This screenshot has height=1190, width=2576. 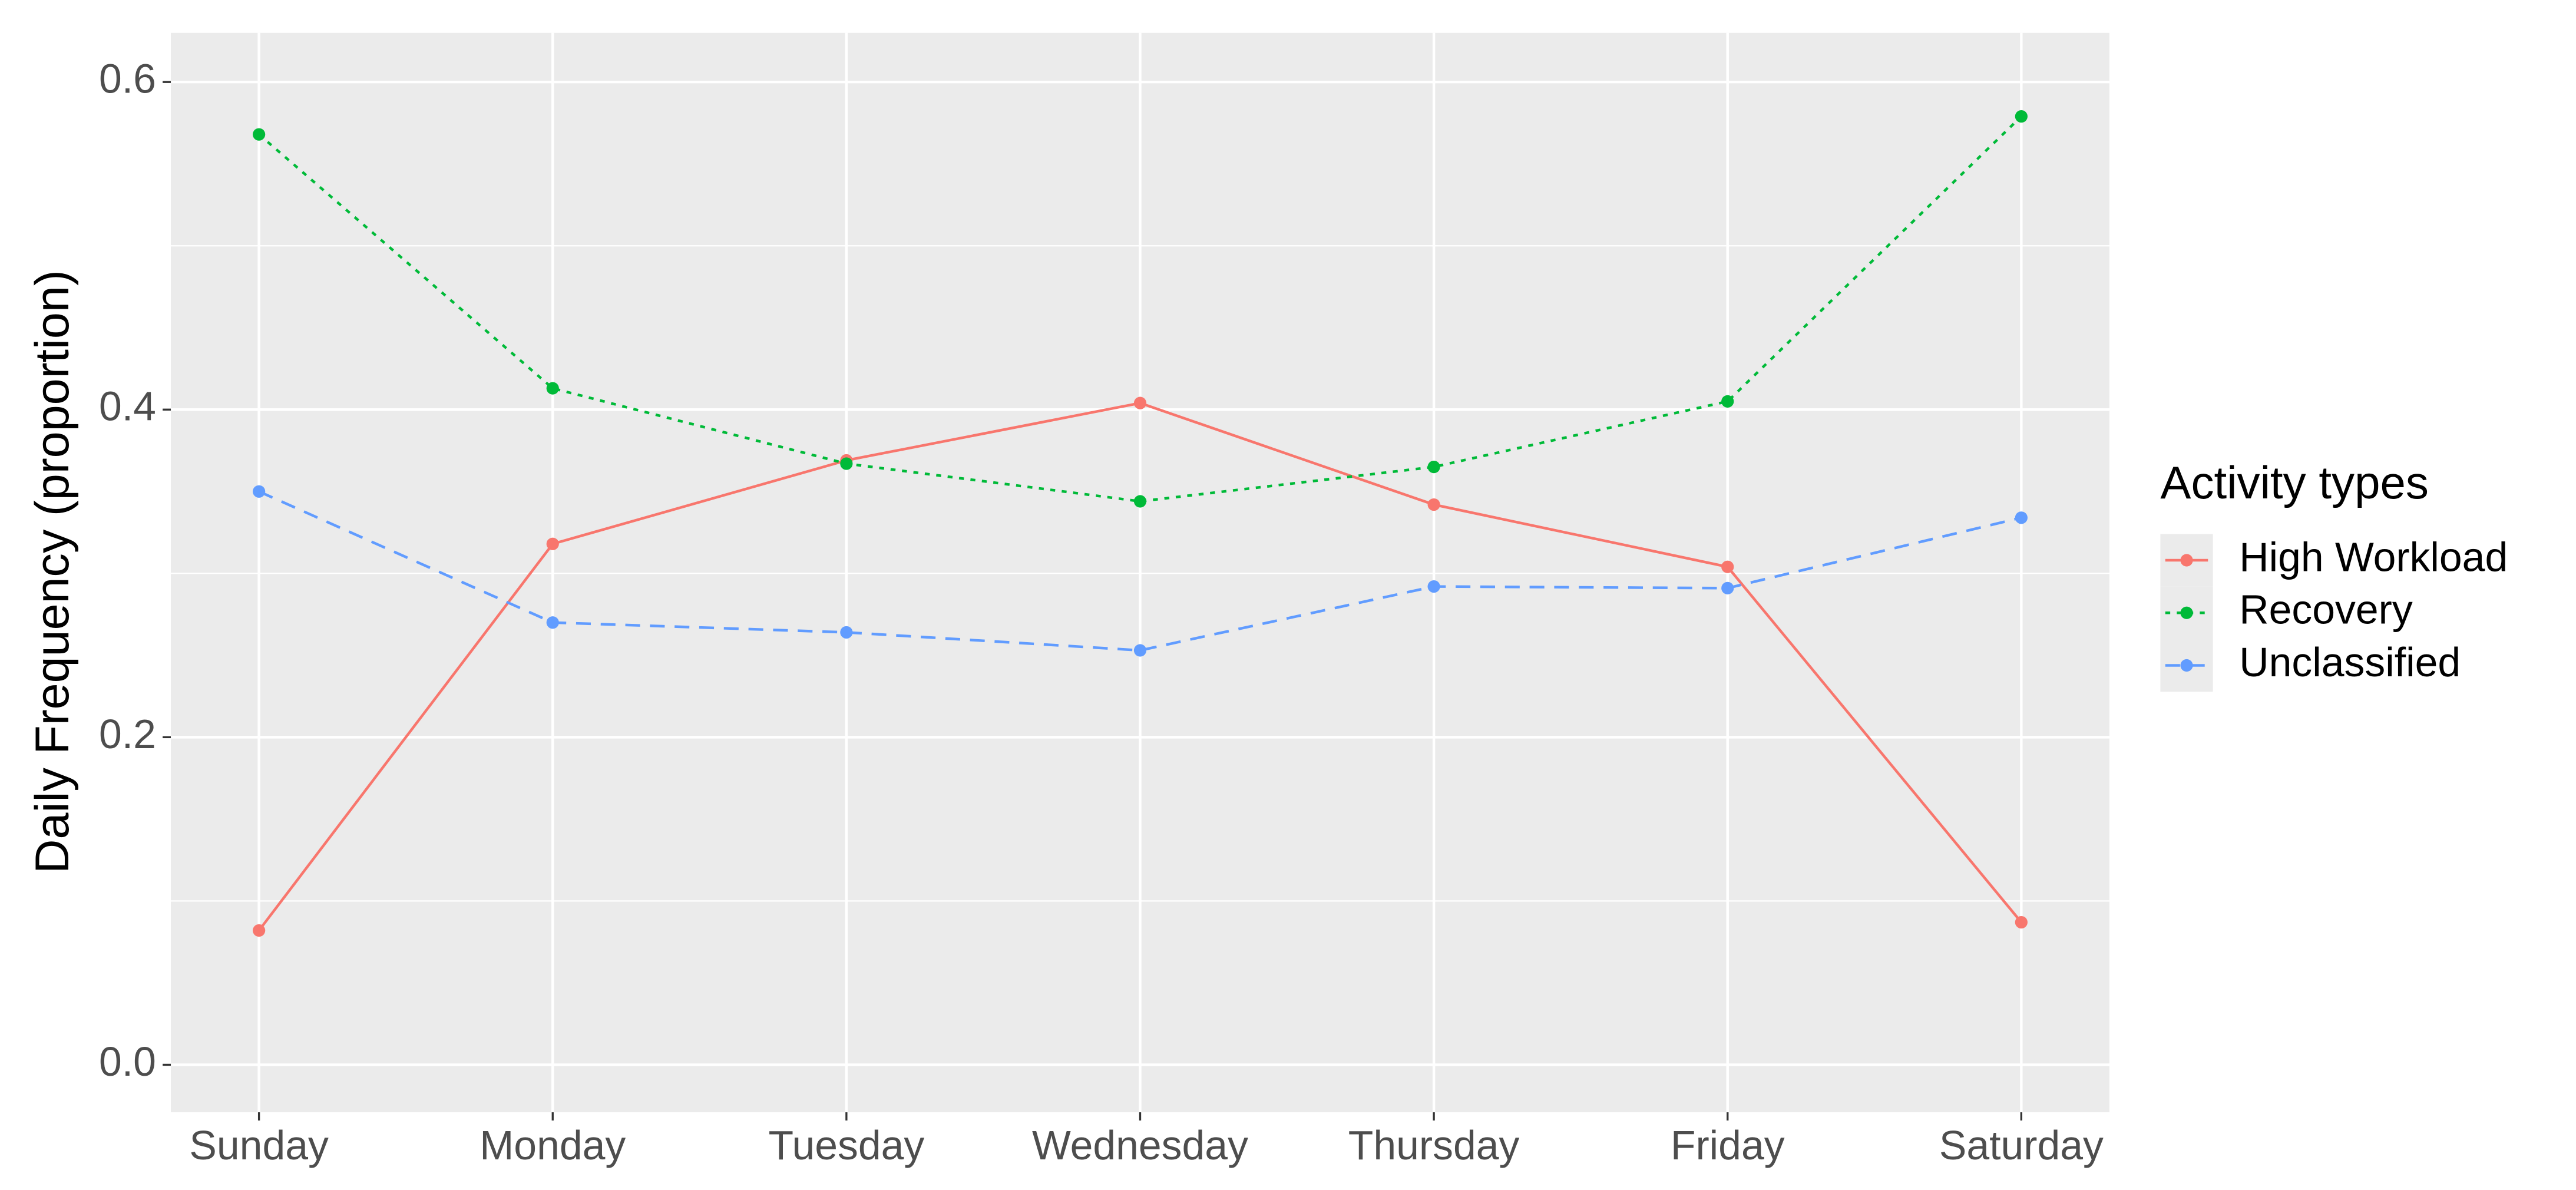 I want to click on legend-label: Unclassified, so click(x=2350, y=662).